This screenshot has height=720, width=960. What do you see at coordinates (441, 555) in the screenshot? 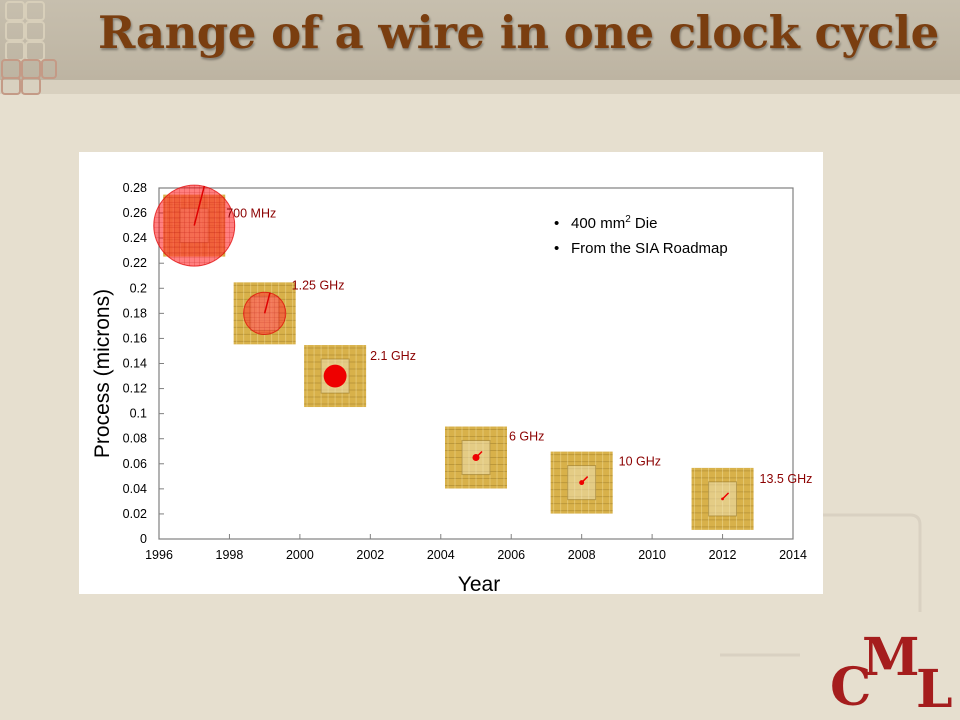
I see `x-tick-label: 2004` at bounding box center [441, 555].